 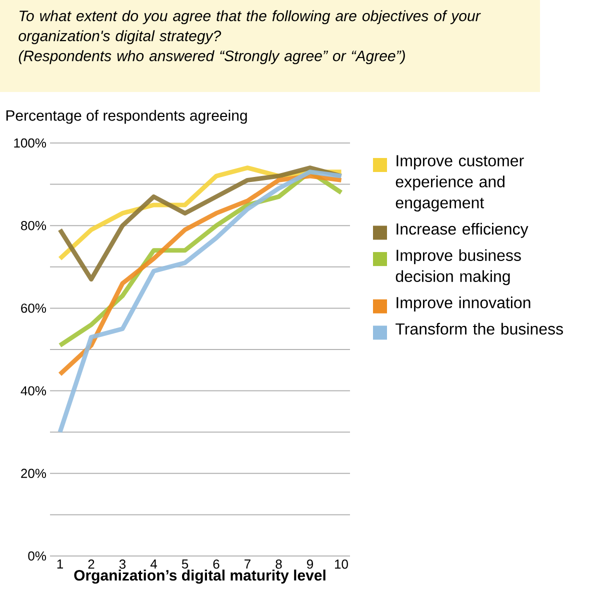 I want to click on x-tick-label: 8, so click(x=279, y=564).